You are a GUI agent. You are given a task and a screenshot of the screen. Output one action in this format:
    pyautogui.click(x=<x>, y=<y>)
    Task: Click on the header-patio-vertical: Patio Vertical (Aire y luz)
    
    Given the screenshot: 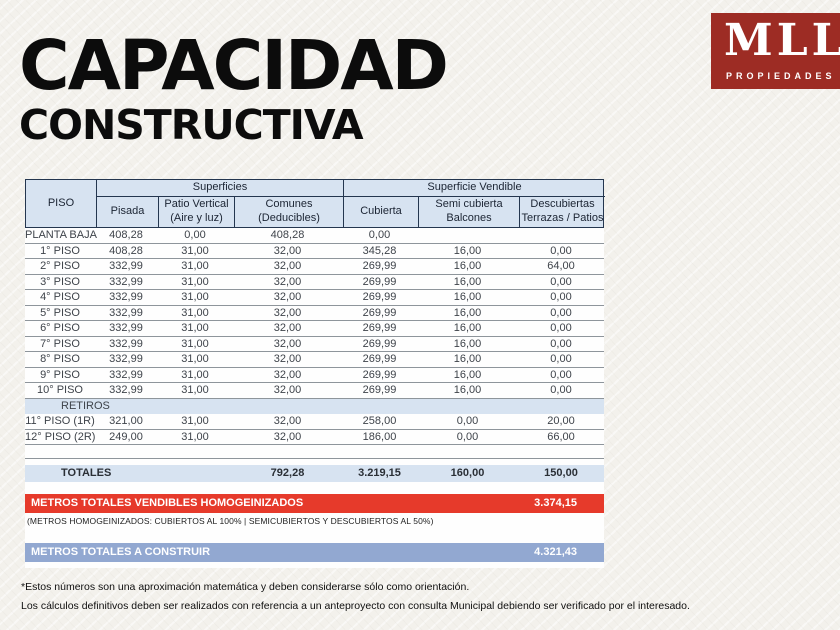 What is the action you would take?
    pyautogui.click(x=196, y=211)
    